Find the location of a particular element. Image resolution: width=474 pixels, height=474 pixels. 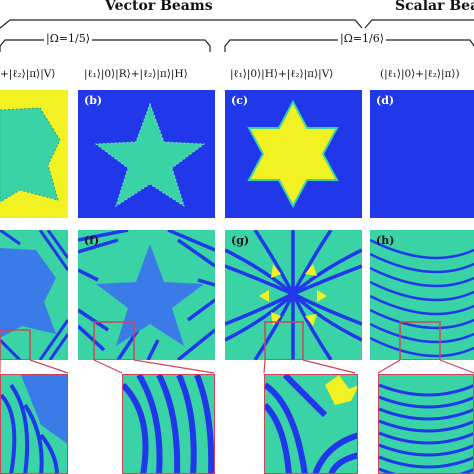

panel-g-tag: (g) is located at coordinates (240, 240).